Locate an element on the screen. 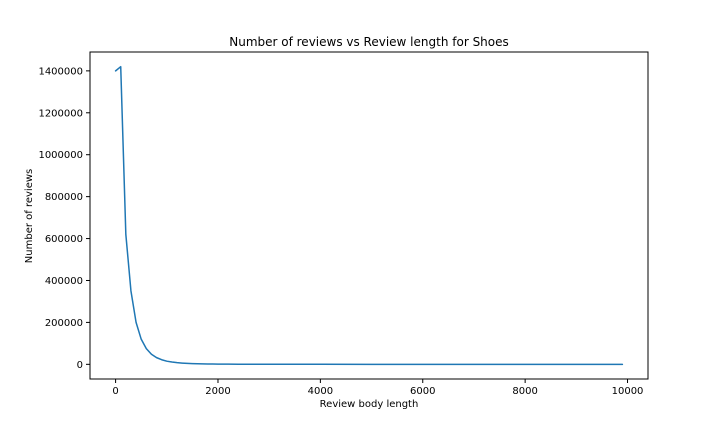  x-tick-label: 10000 is located at coordinates (628, 391).